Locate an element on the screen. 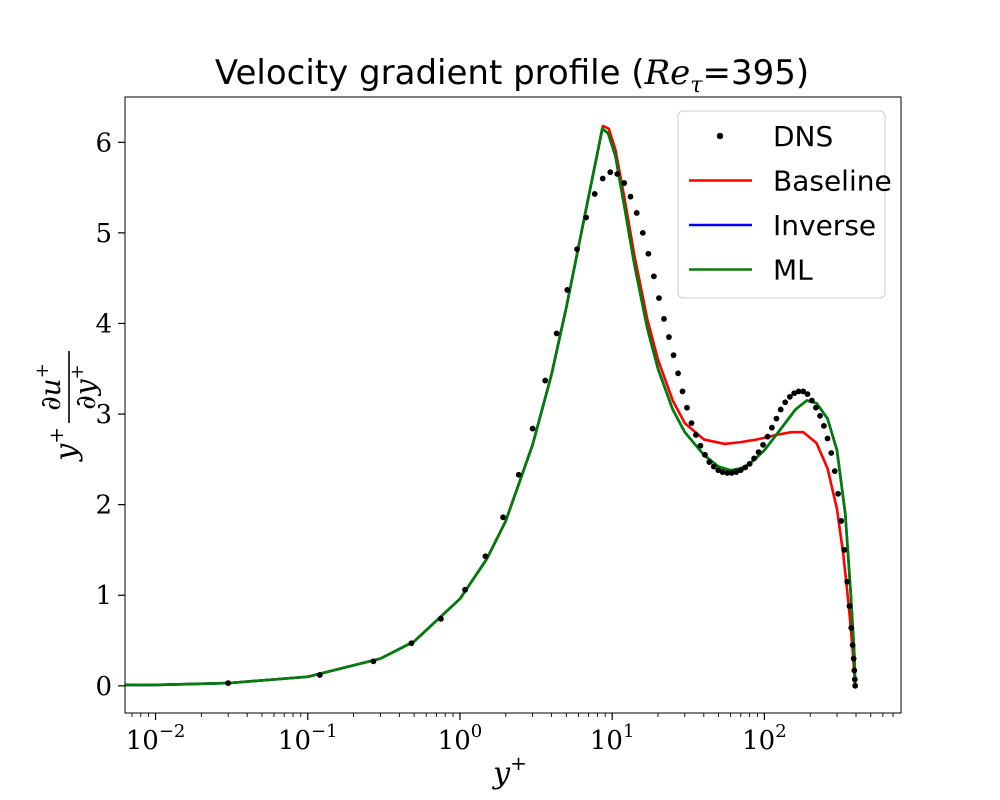 This screenshot has width=1000, height=800. legend-box is located at coordinates (781, 204).